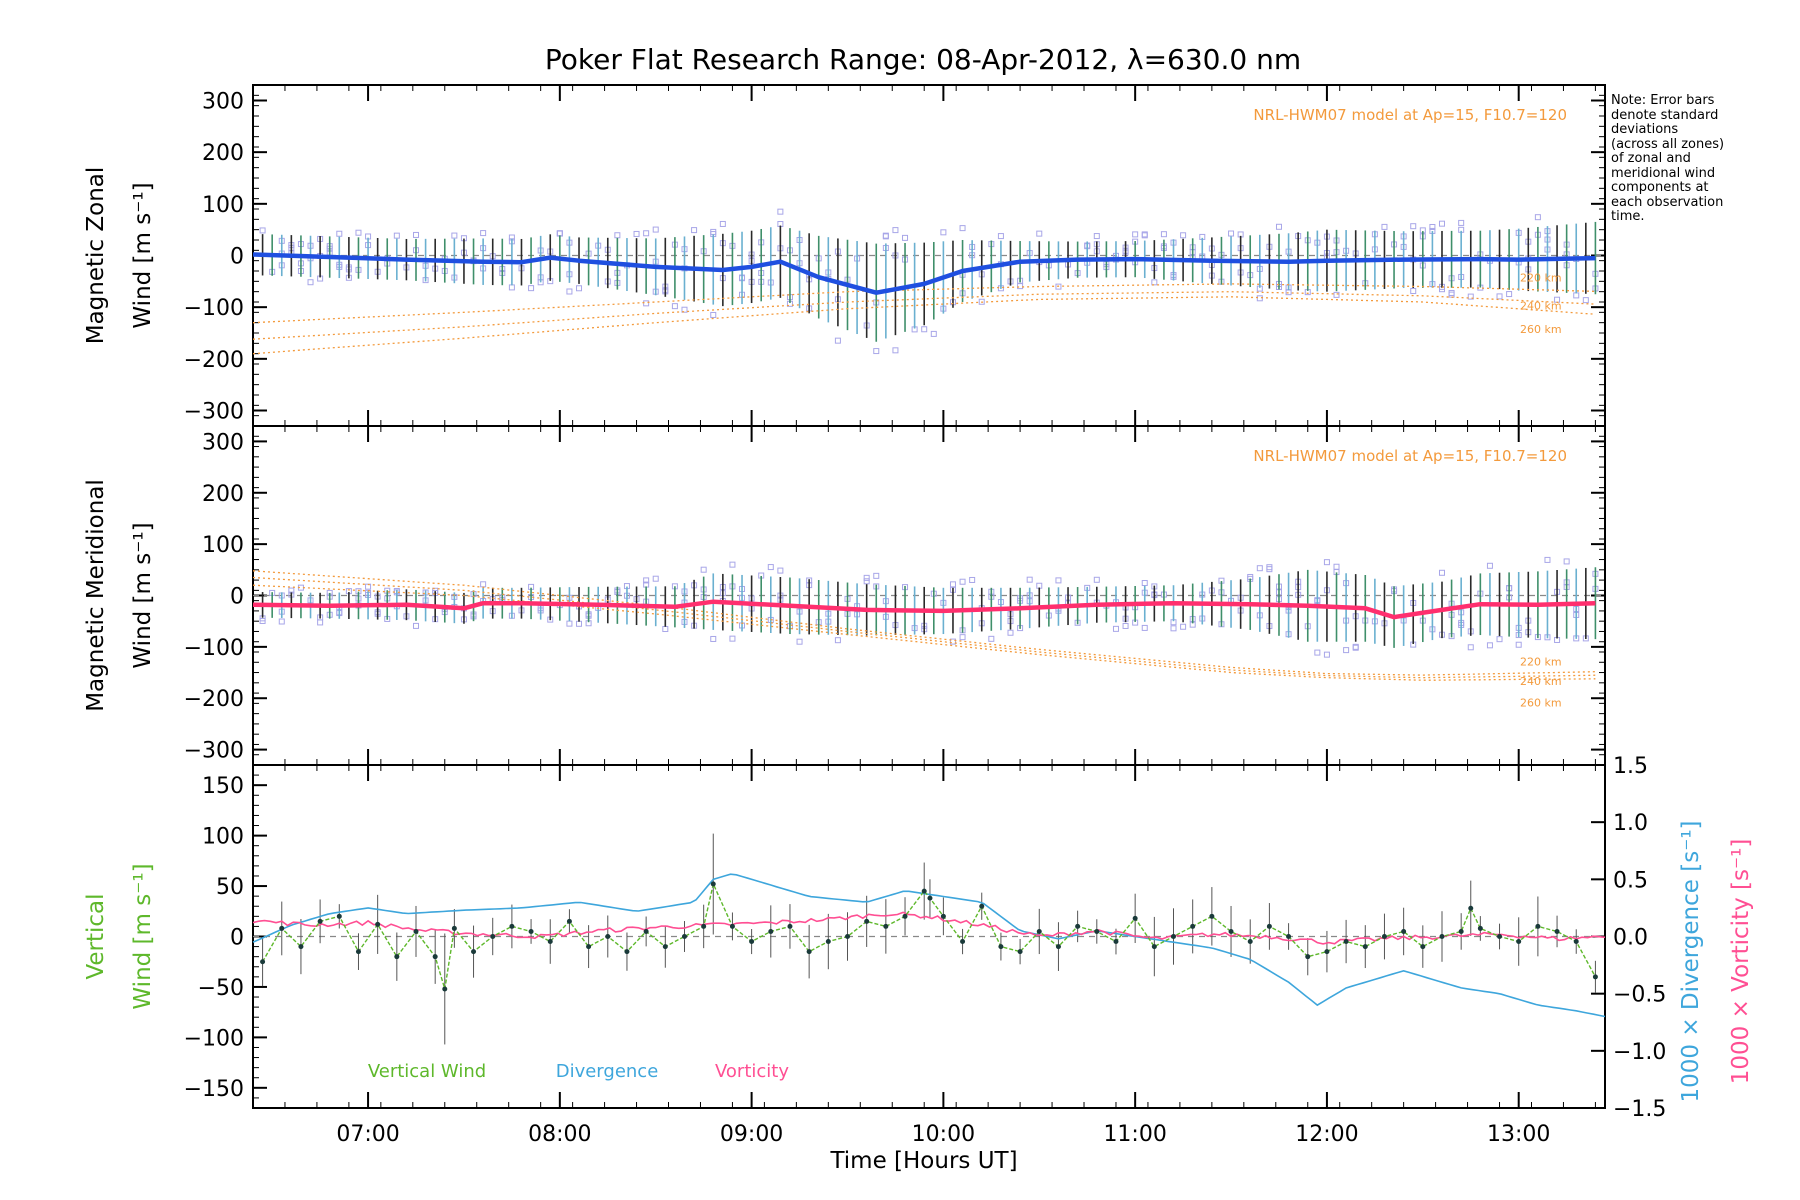 This screenshot has width=1800, height=1200. I want to click on y2-tick-label: 0.5, so click(1630, 880).